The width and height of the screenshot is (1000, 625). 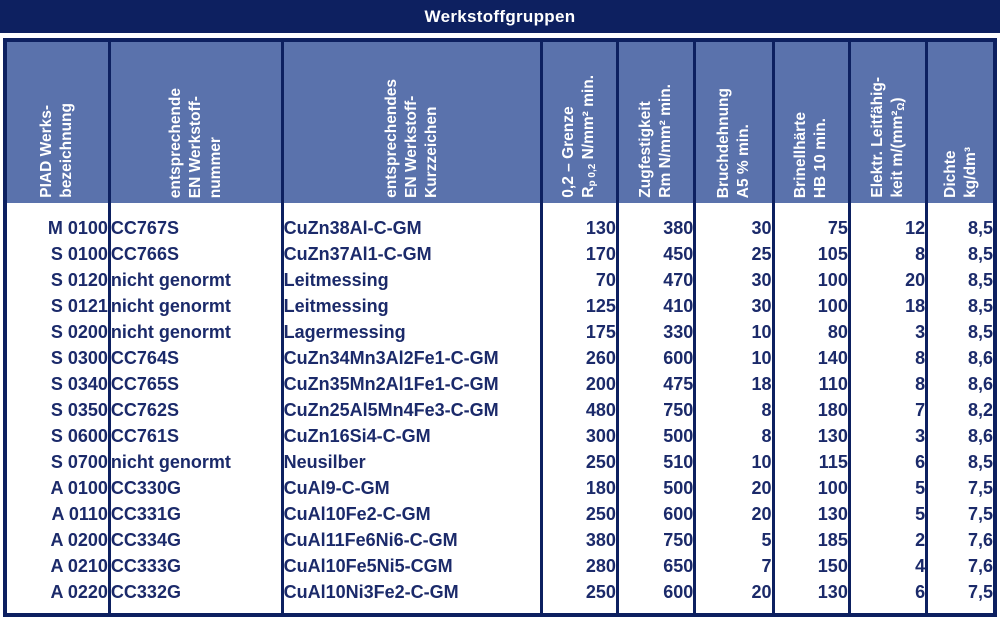 I want to click on cell-rp02: 280, so click(x=579, y=566).